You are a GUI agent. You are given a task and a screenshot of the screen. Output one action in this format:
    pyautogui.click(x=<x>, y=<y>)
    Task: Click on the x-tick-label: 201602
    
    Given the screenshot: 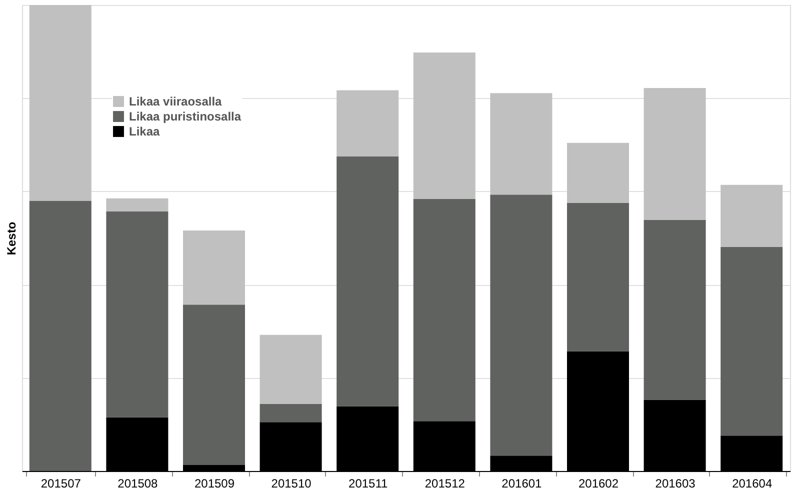 What is the action you would take?
    pyautogui.click(x=598, y=483)
    